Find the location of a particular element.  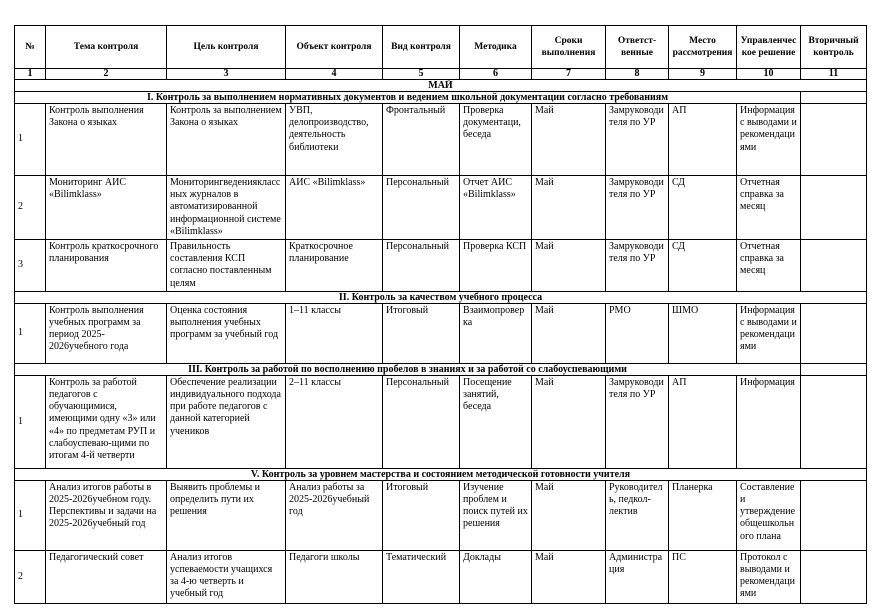

cell-method: Проверка документаци, беседа is located at coordinates (495, 139).